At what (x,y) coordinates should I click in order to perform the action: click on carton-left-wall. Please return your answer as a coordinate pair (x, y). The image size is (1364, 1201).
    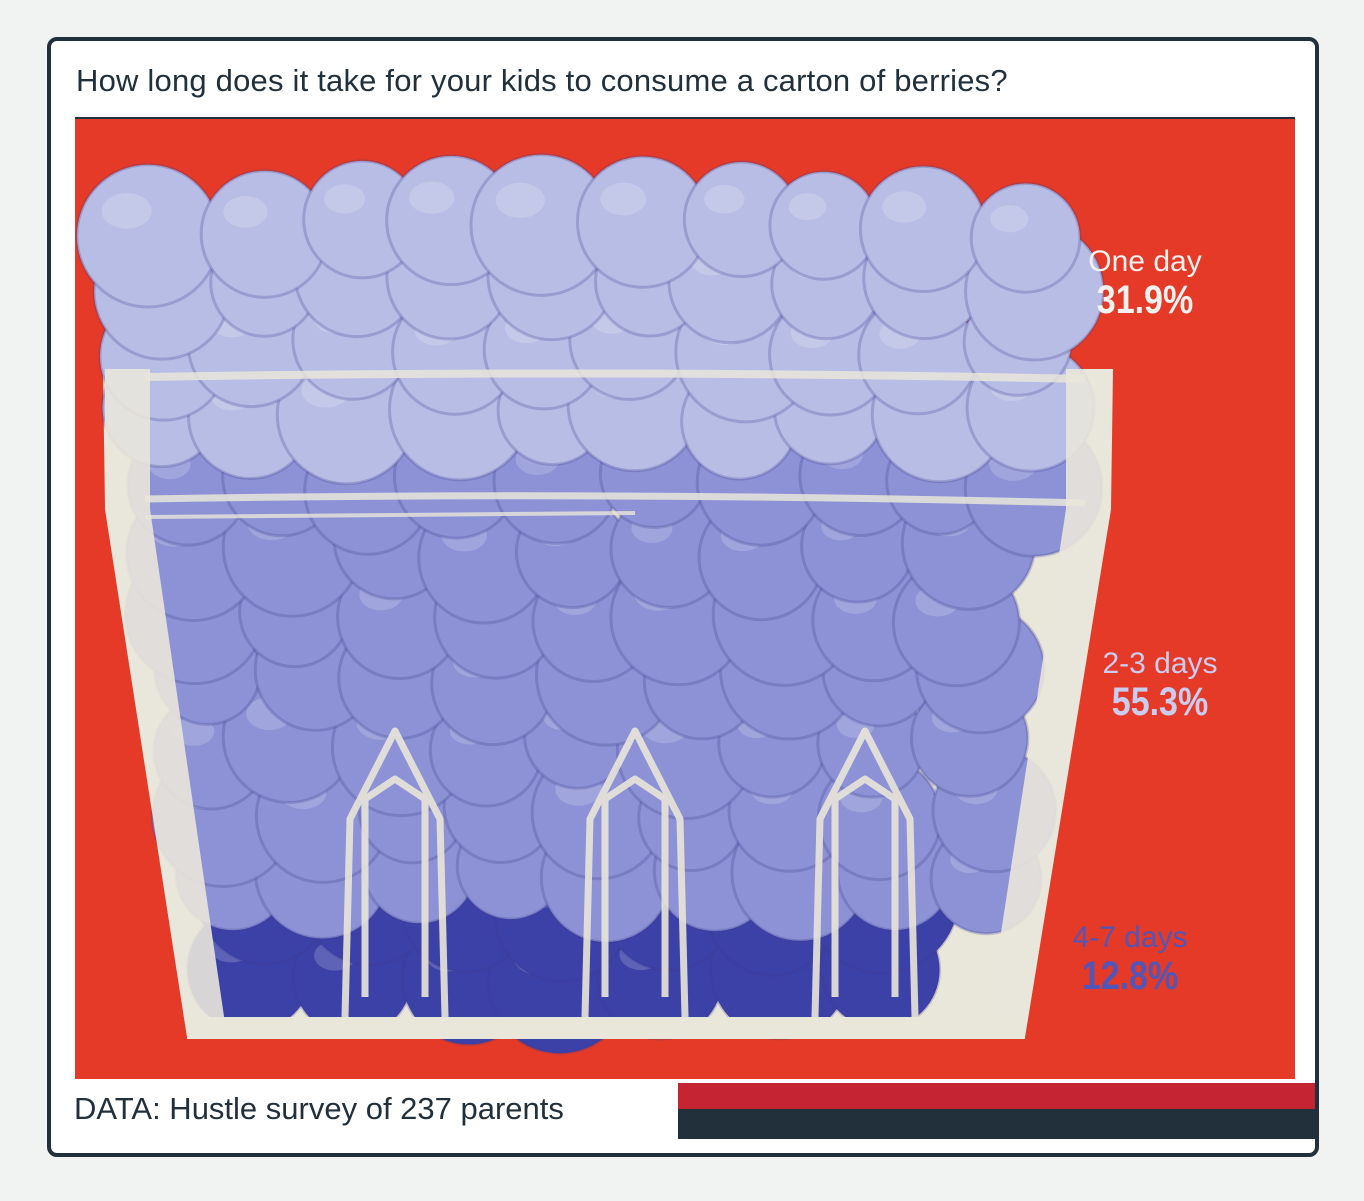
    Looking at the image, I should click on (166, 703).